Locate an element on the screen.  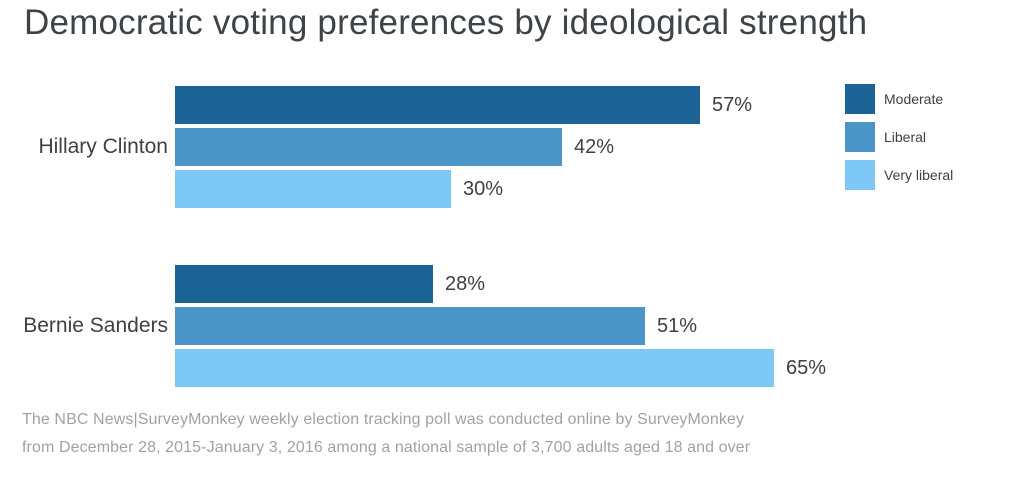
very-liberal-swatch-icon is located at coordinates (860, 175).